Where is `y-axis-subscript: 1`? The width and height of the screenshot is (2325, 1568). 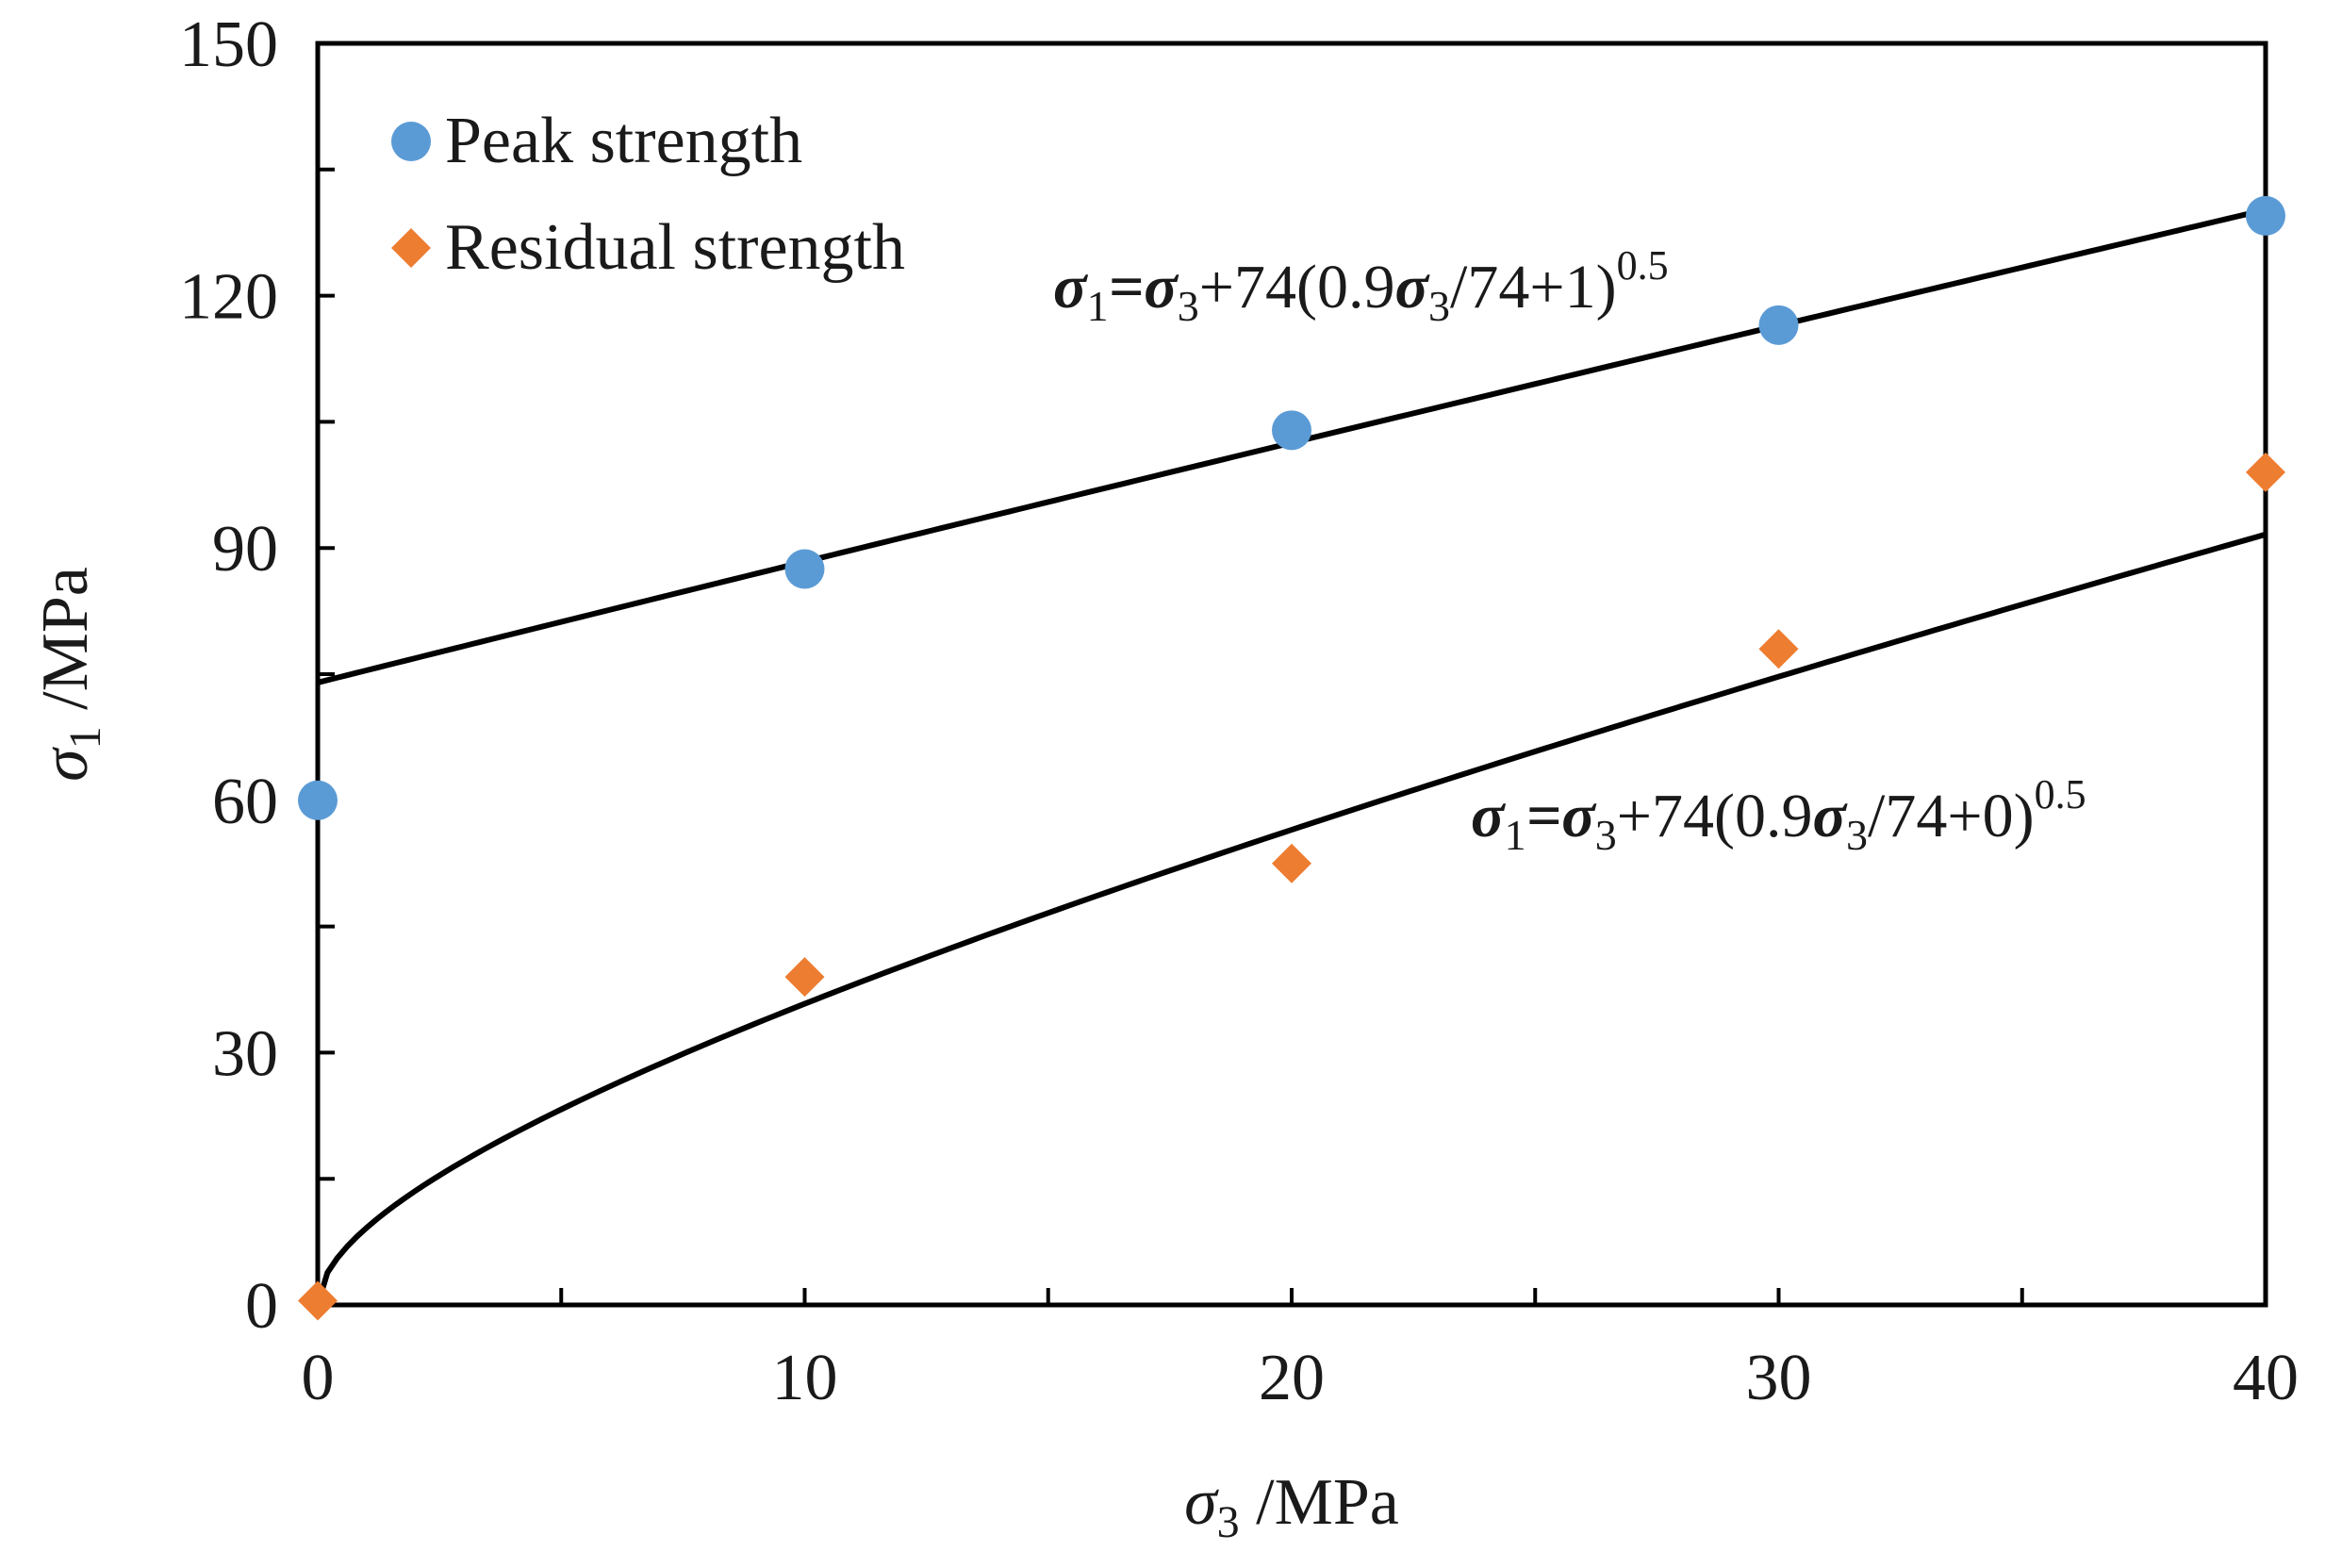
y-axis-subscript: 1 is located at coordinates (85, 737).